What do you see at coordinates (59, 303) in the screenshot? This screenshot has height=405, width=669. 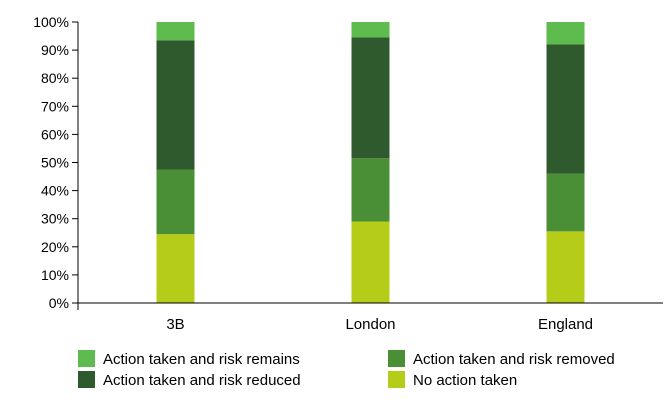 I see `y-tick-label: 0%` at bounding box center [59, 303].